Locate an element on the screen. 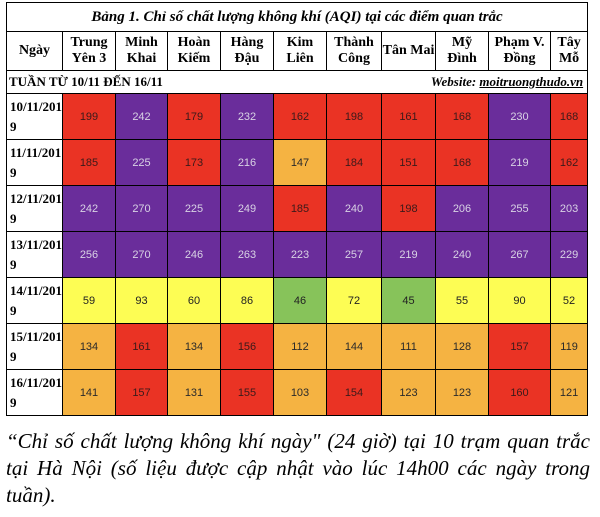 The width and height of the screenshot is (600, 517). aqi-cell: 232 is located at coordinates (247, 116).